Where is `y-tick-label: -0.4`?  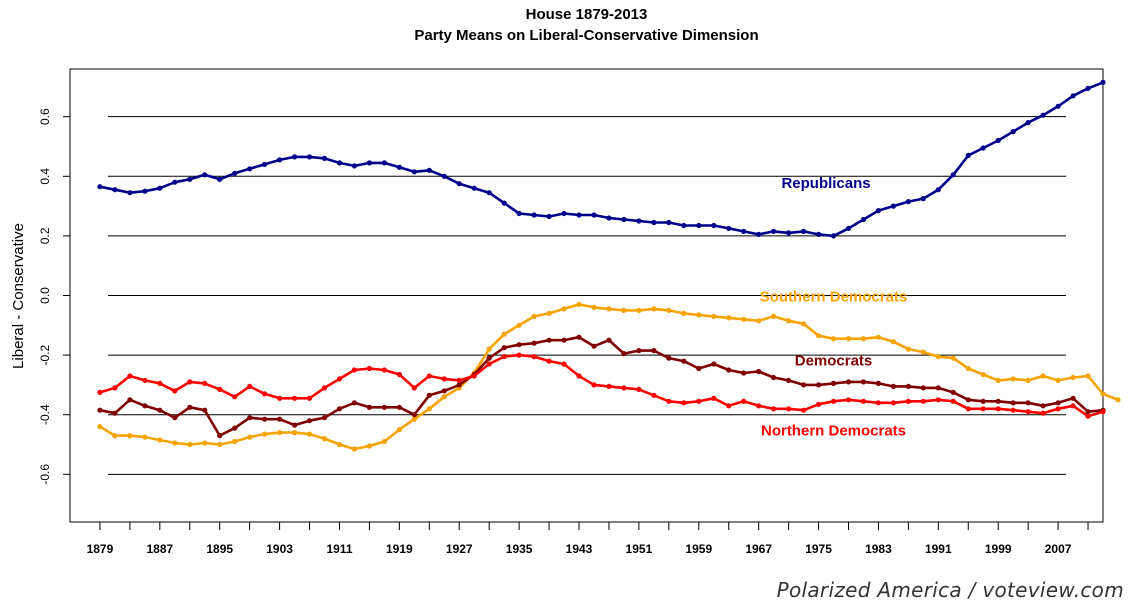
y-tick-label: -0.4 is located at coordinates (45, 414).